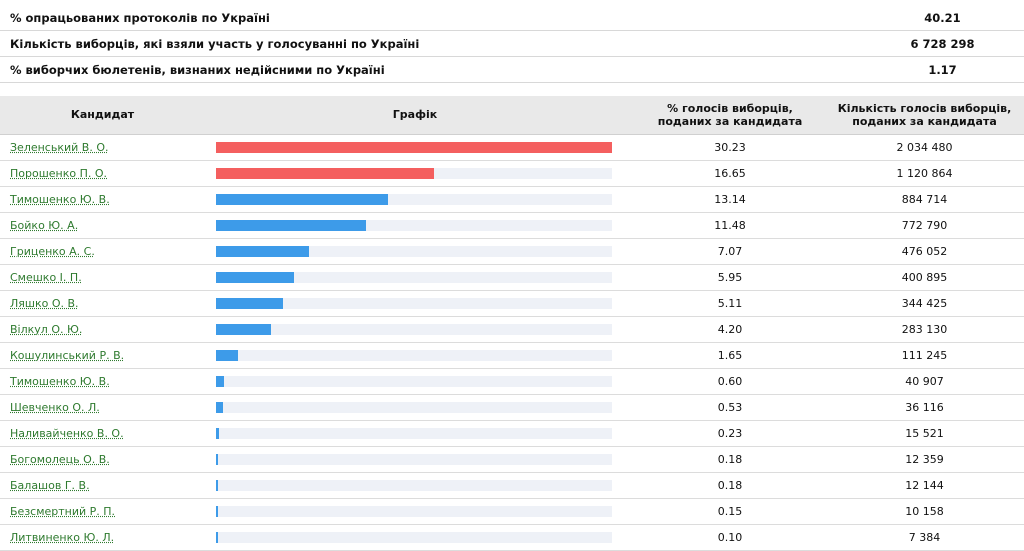  What do you see at coordinates (60, 459) in the screenshot?
I see `candidate-link: Богомолець О. В.` at bounding box center [60, 459].